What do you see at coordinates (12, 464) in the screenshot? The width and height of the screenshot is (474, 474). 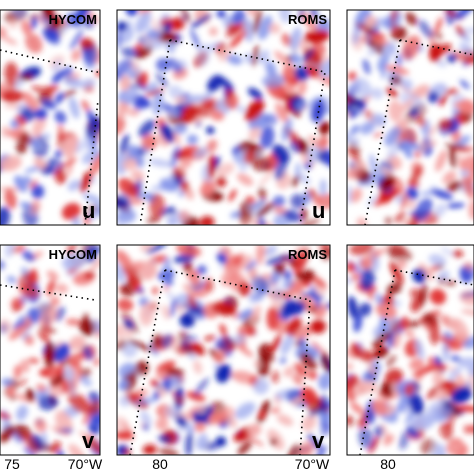 I see `x-tick-label: 75` at bounding box center [12, 464].